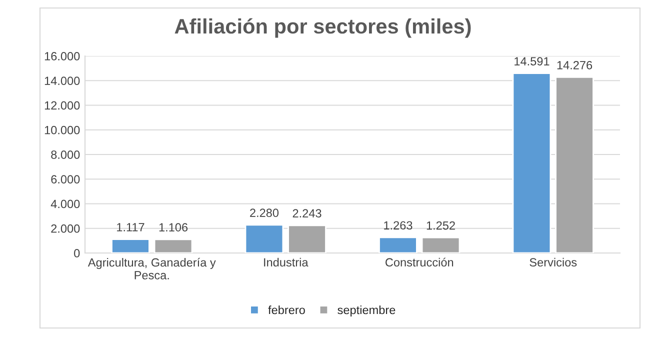  Describe the element at coordinates (367, 310) in the screenshot. I see `legend-label: septiembre` at that location.